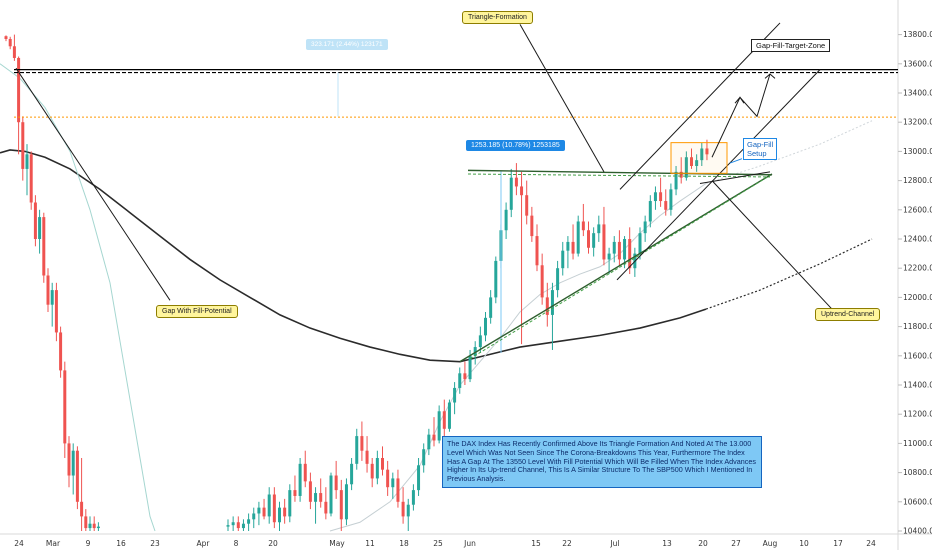  Describe the element at coordinates (736, 161) in the screenshot. I see `setup-pointer` at that location.